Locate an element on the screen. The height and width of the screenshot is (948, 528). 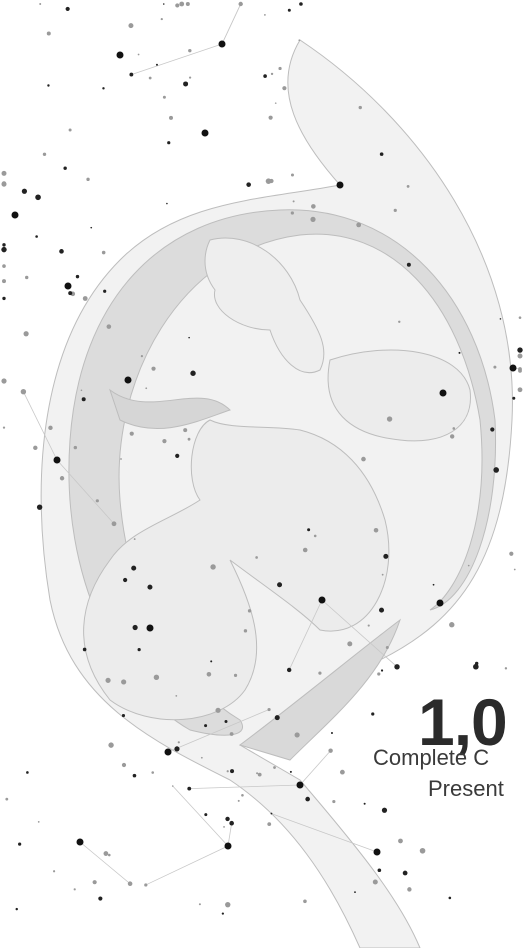
headline-number: 1,0 is located at coordinates (463, 722).